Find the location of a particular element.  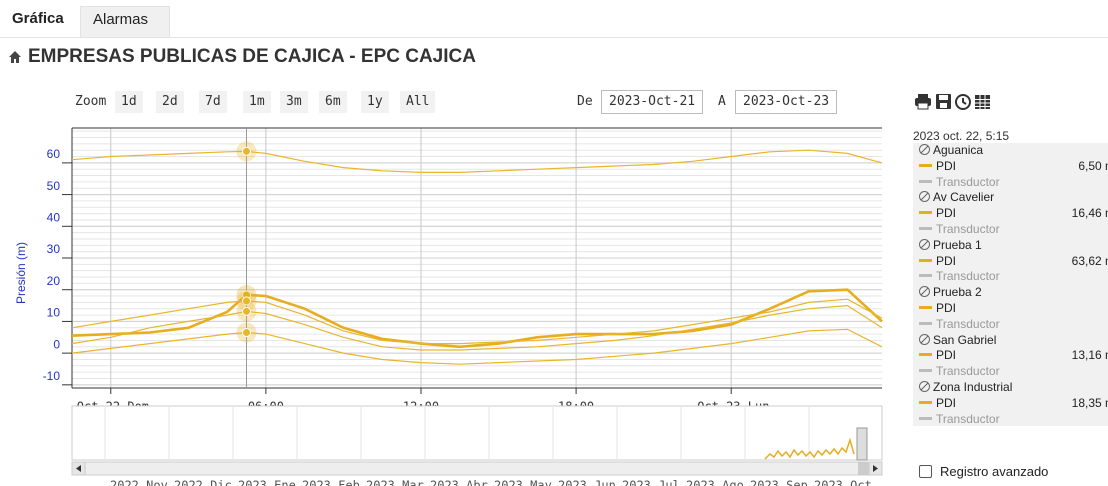

zoom-label: Zoom is located at coordinates (91, 101).